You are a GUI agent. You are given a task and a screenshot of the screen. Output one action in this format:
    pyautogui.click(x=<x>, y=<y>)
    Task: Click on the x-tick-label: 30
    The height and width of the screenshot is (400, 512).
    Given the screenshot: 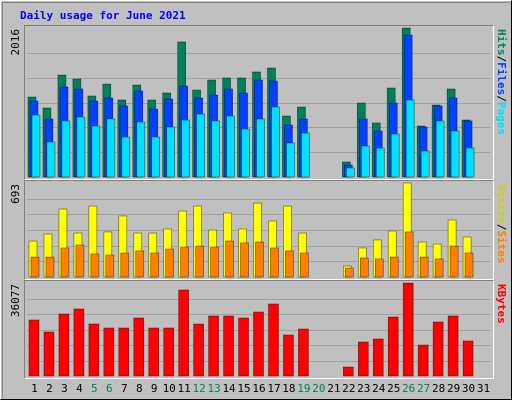 What is the action you would take?
    pyautogui.click(x=468, y=388)
    